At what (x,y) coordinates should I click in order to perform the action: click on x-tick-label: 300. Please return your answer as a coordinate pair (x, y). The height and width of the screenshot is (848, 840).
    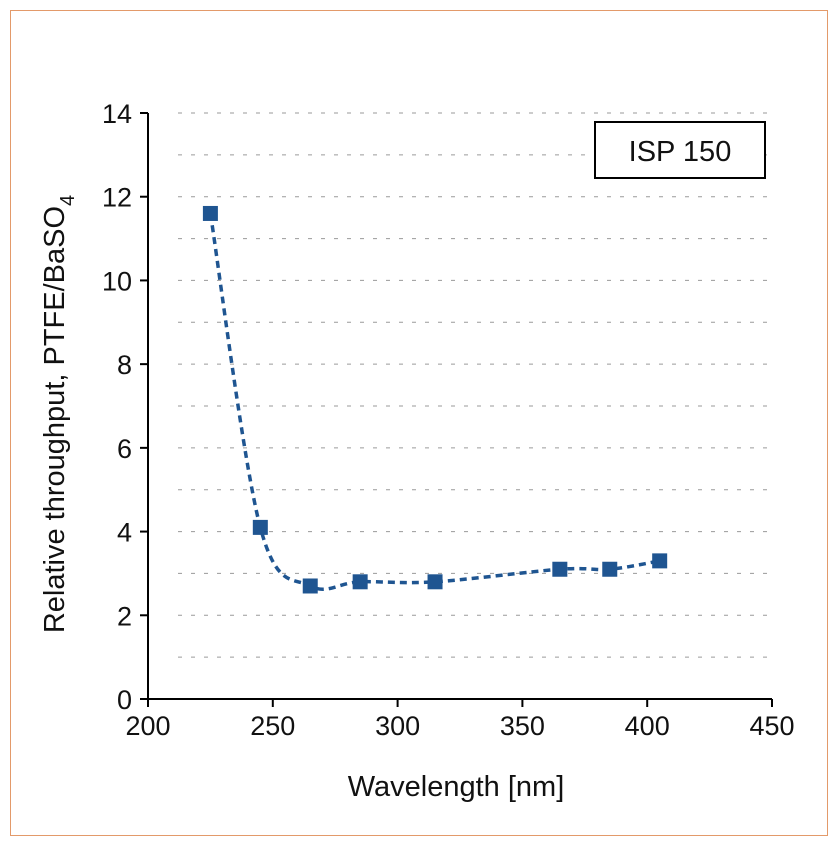
    Looking at the image, I should click on (397, 726).